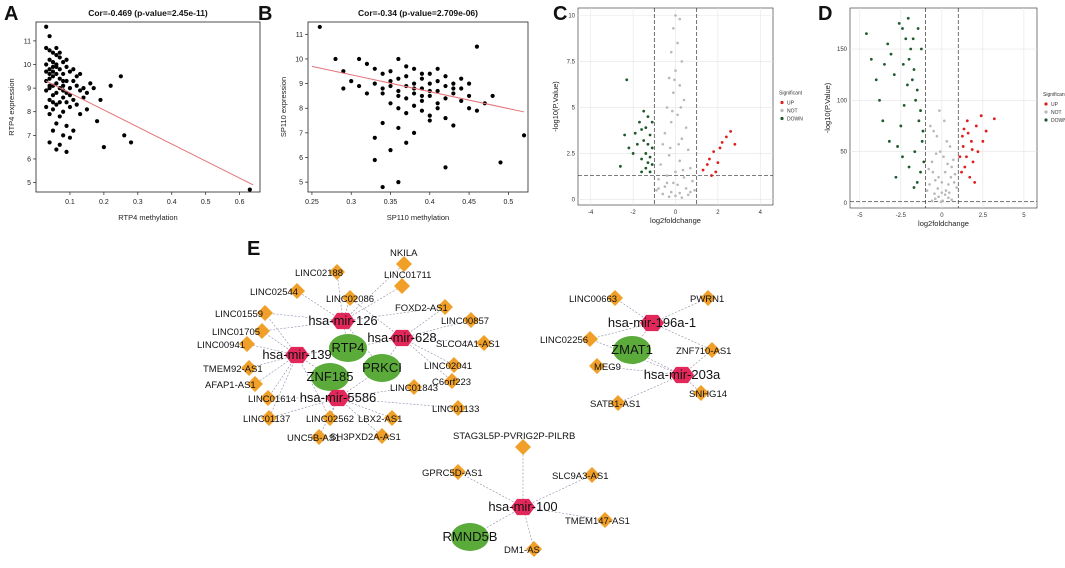  I want to click on lncrna-label: TMEM92-AS1, so click(233, 369).